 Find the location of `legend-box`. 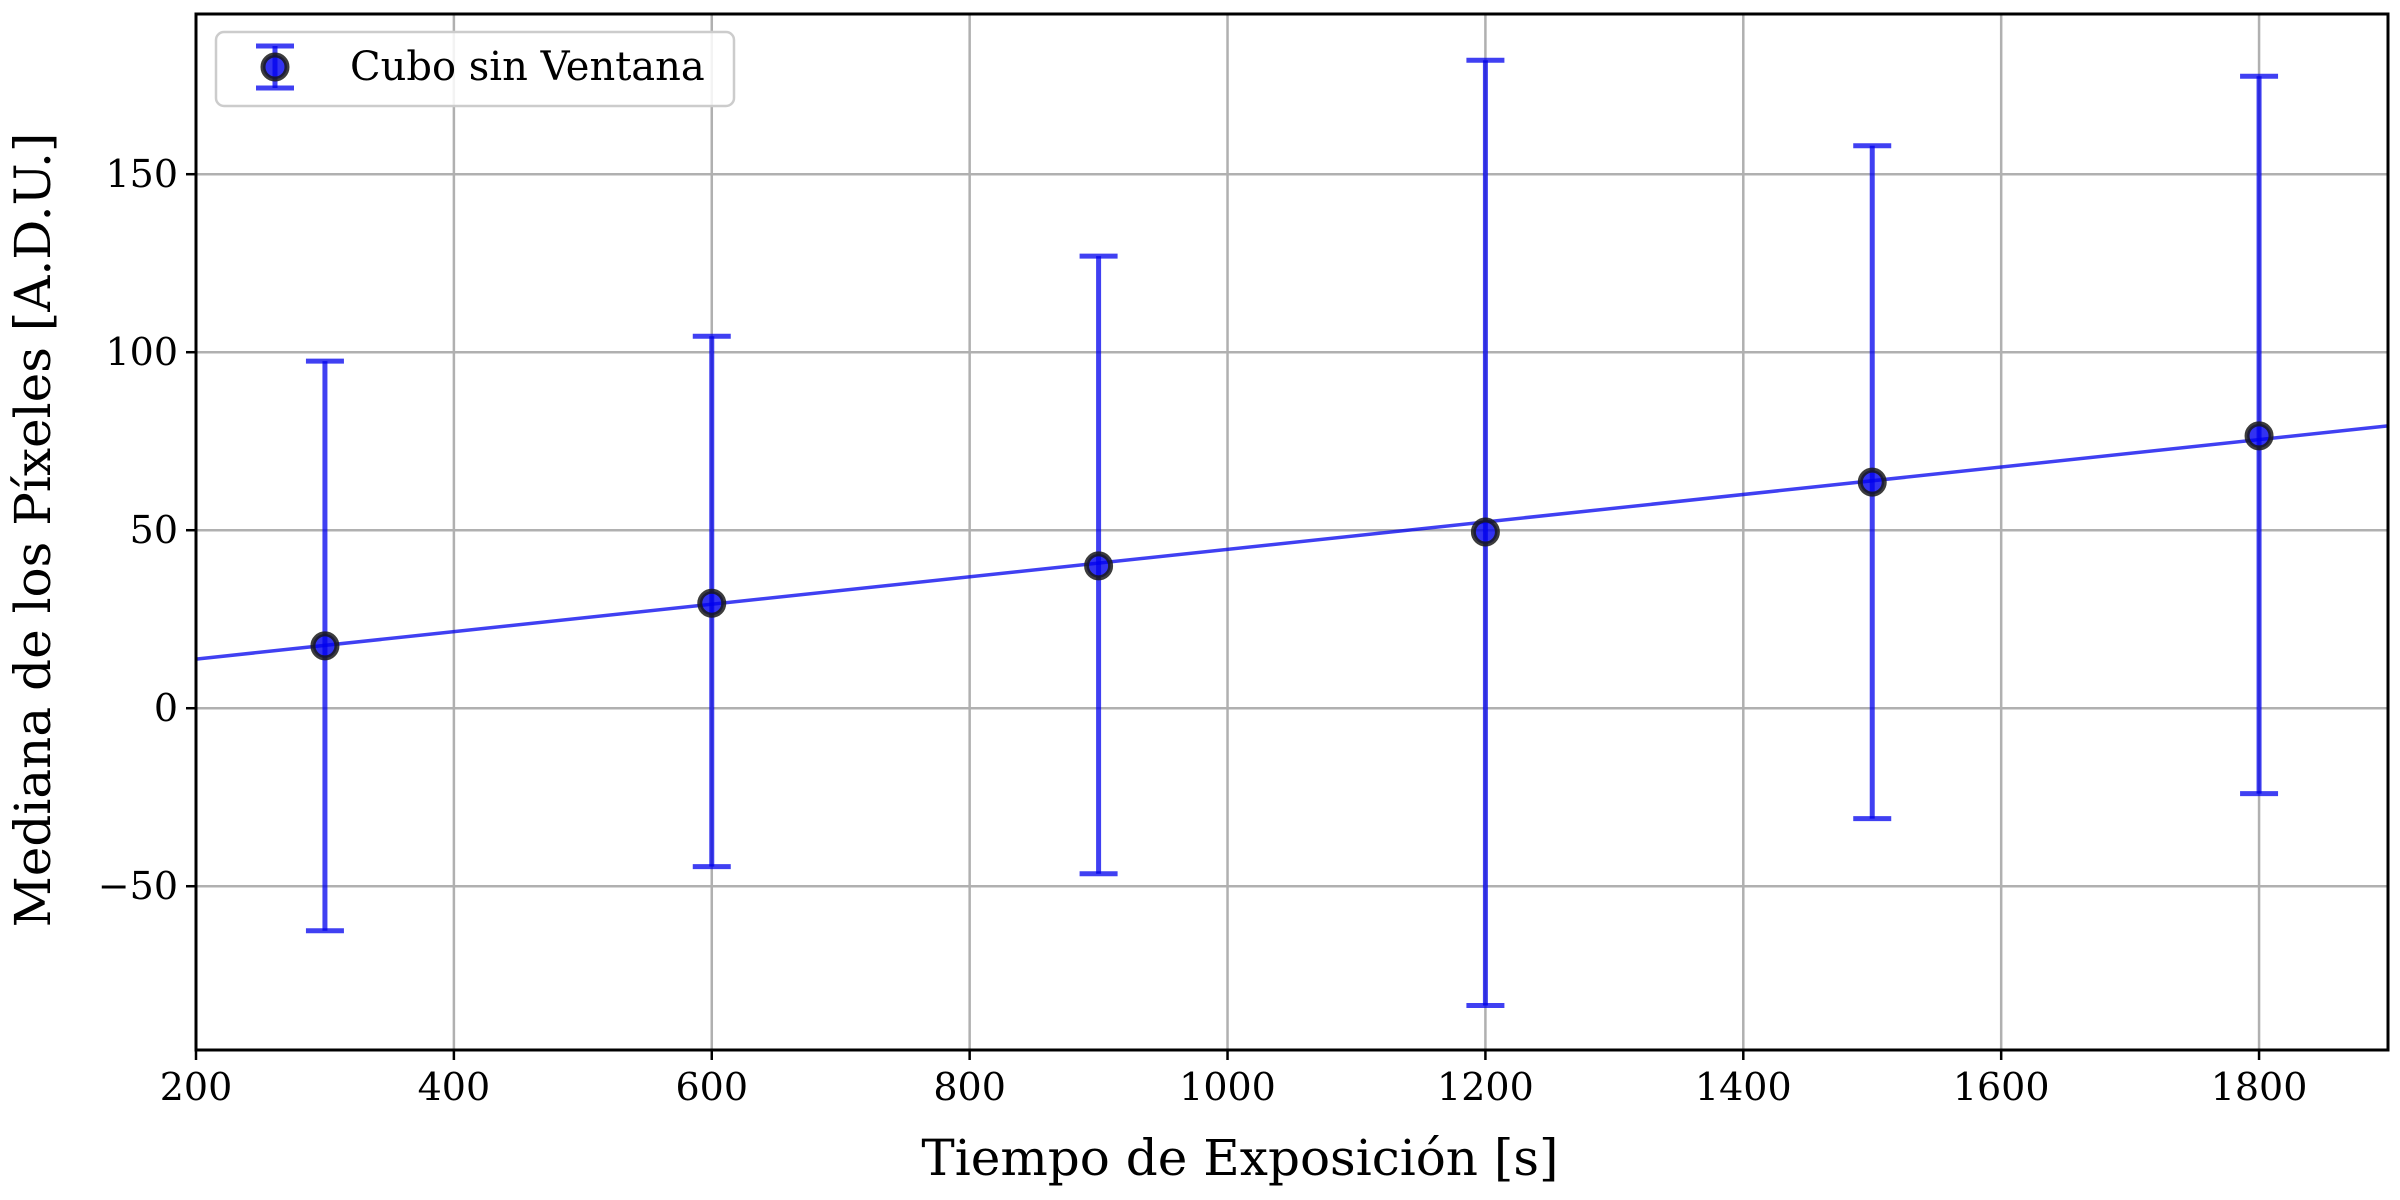

legend-box is located at coordinates (475, 69).